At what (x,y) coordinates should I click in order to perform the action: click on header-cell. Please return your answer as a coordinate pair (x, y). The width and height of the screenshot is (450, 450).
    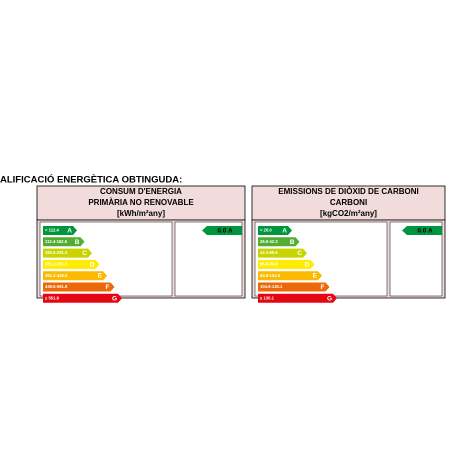
    Looking at the image, I should click on (141, 203).